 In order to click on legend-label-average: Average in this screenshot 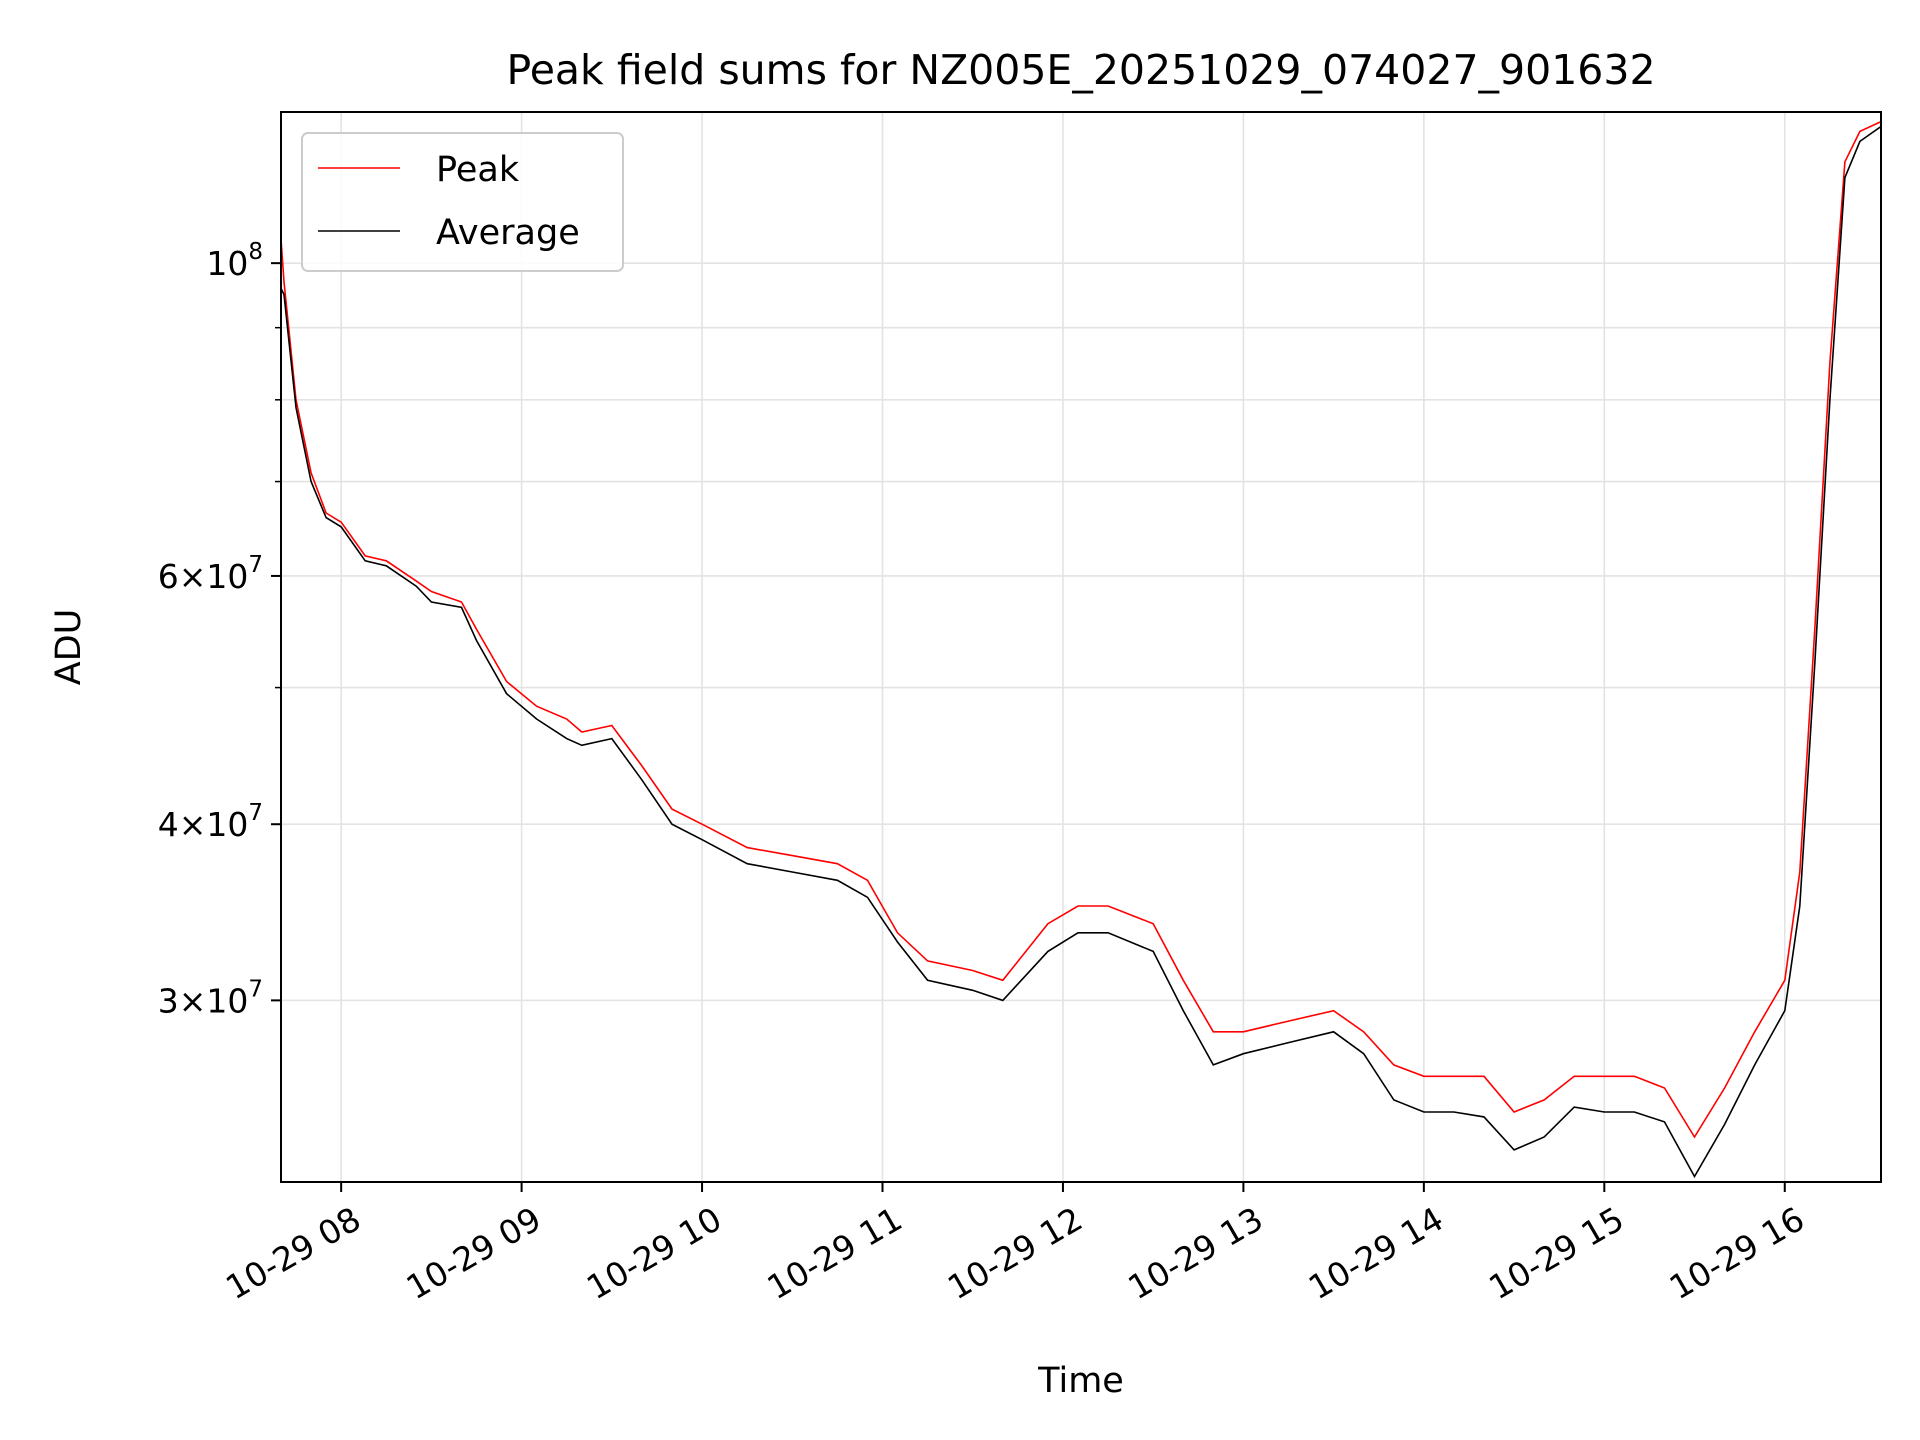, I will do `click(508, 233)`.